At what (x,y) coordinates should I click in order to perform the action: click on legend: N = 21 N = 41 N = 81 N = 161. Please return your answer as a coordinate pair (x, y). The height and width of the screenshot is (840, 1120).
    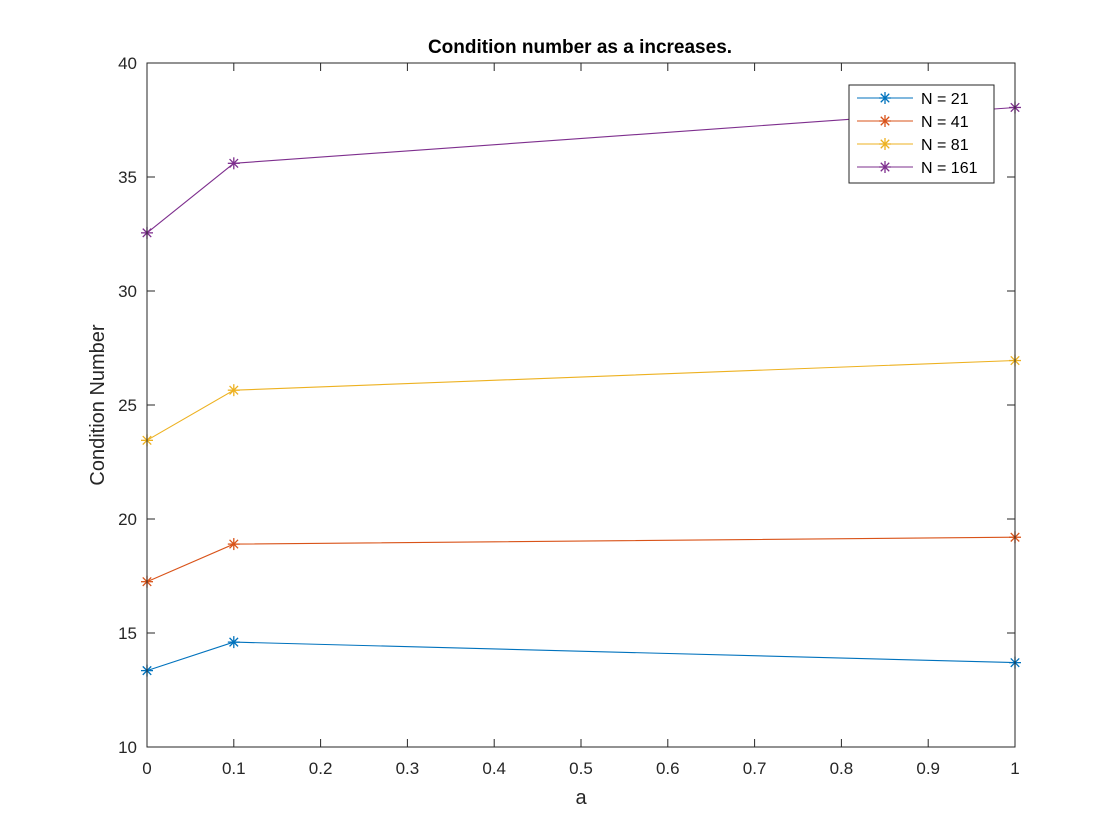
    Looking at the image, I should click on (921, 134).